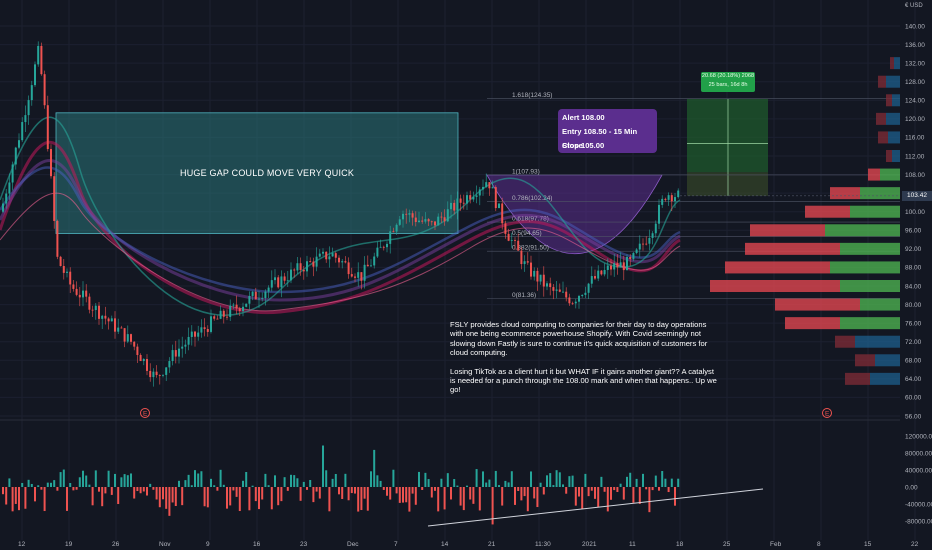  Describe the element at coordinates (165, 544) in the screenshot. I see `time-tick-label: Nov` at that location.